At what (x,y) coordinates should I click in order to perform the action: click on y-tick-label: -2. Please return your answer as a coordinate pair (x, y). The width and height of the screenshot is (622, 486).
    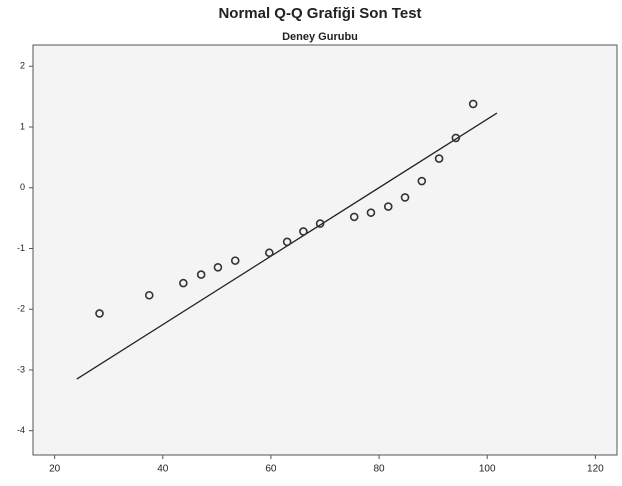
    Looking at the image, I should click on (21, 309).